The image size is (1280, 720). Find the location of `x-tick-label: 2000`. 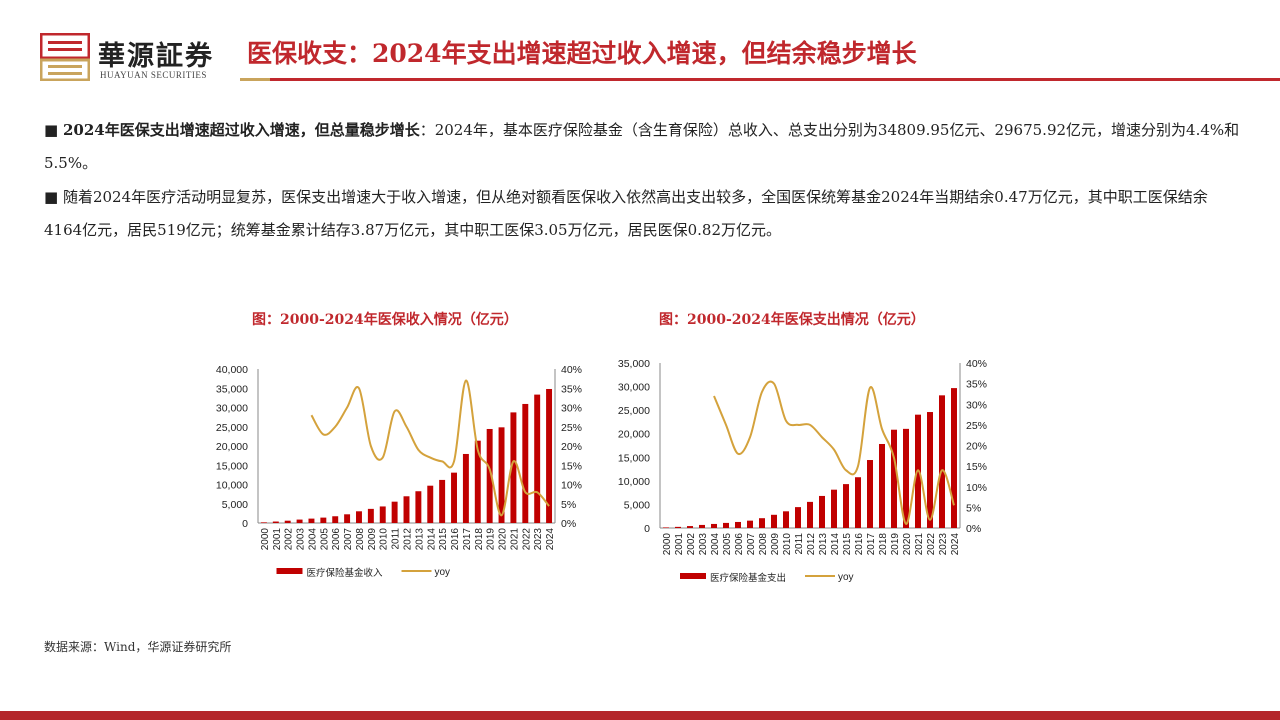

x-tick-label: 2000 is located at coordinates (667, 544).